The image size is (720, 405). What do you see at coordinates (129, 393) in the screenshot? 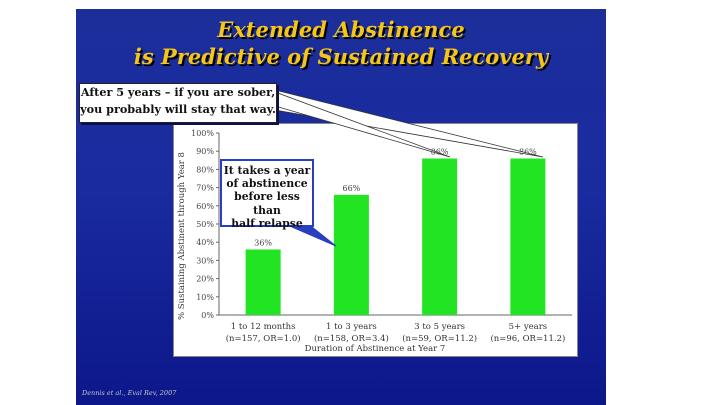
I see `citation-credit: Dennis et al., Eval Rev, 2007` at bounding box center [129, 393].